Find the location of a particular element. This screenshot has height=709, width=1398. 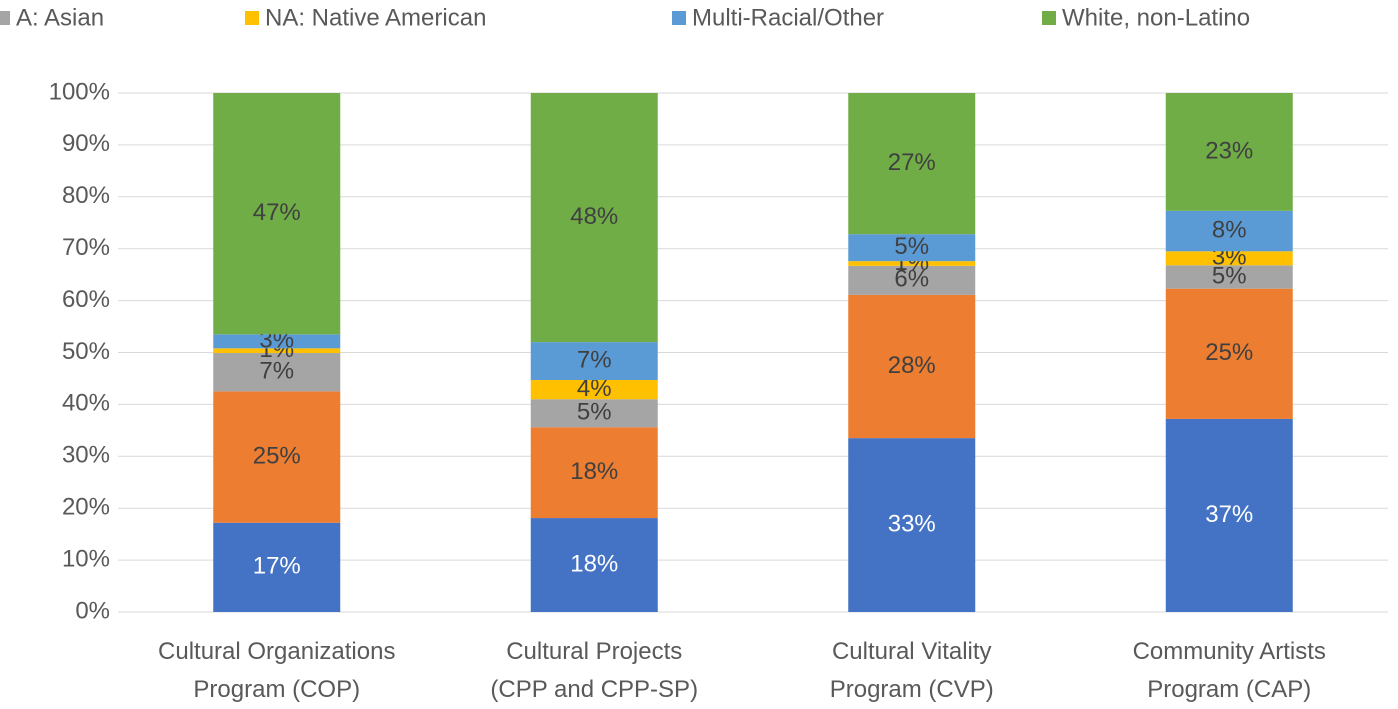

y-tick-label: 90% is located at coordinates (86, 143).